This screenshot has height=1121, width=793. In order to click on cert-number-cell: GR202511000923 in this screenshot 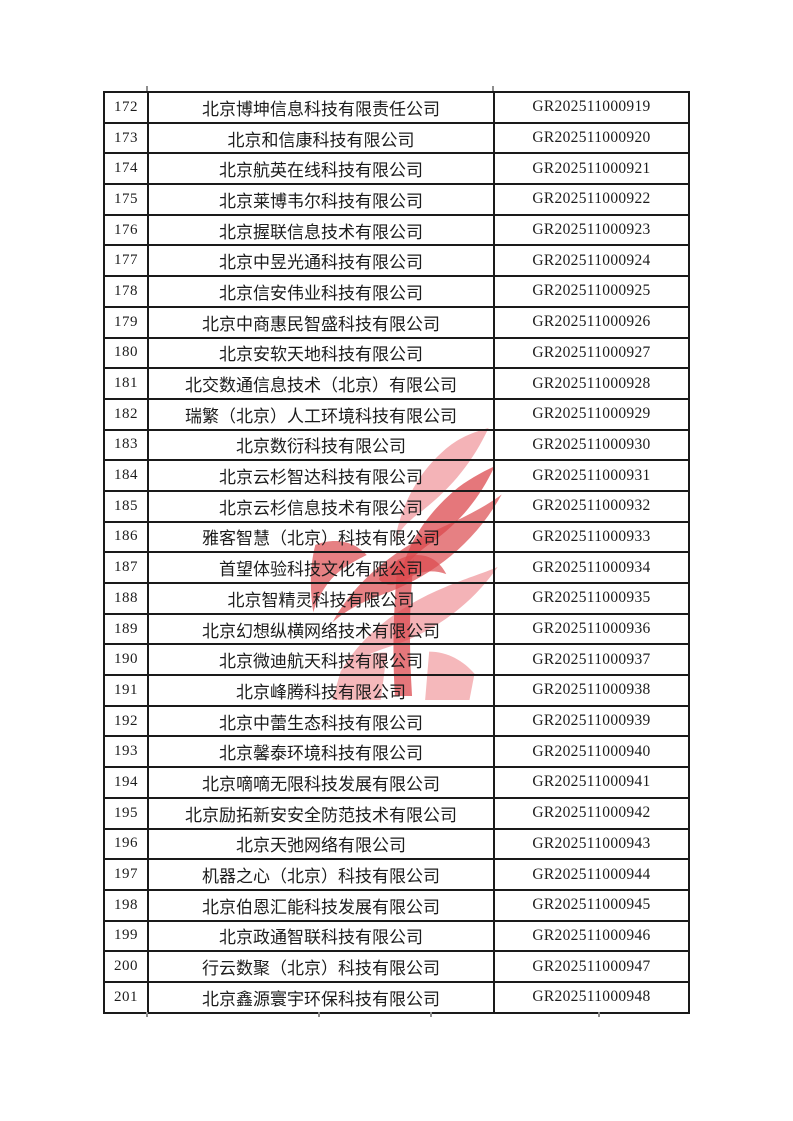, I will do `click(591, 230)`.